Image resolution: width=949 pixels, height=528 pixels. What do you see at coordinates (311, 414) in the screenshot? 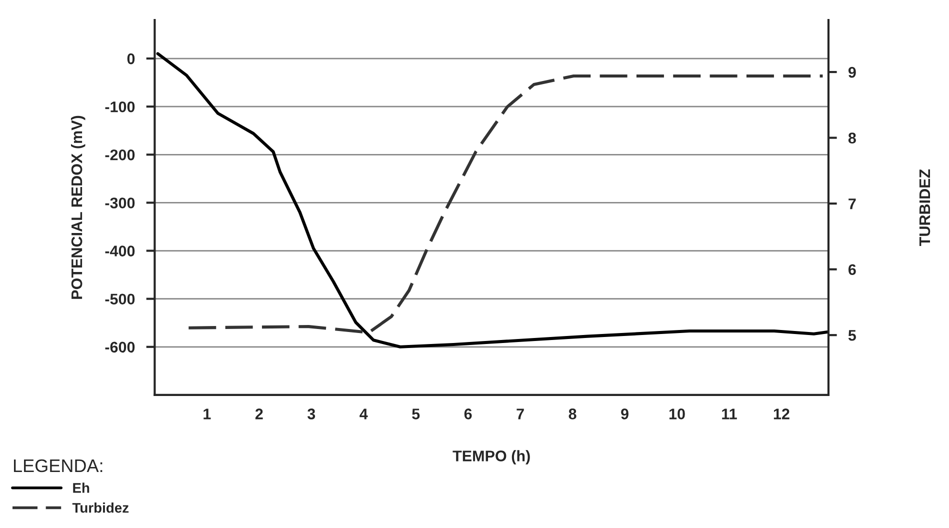
I see `x-tick-label: 3` at bounding box center [311, 414].